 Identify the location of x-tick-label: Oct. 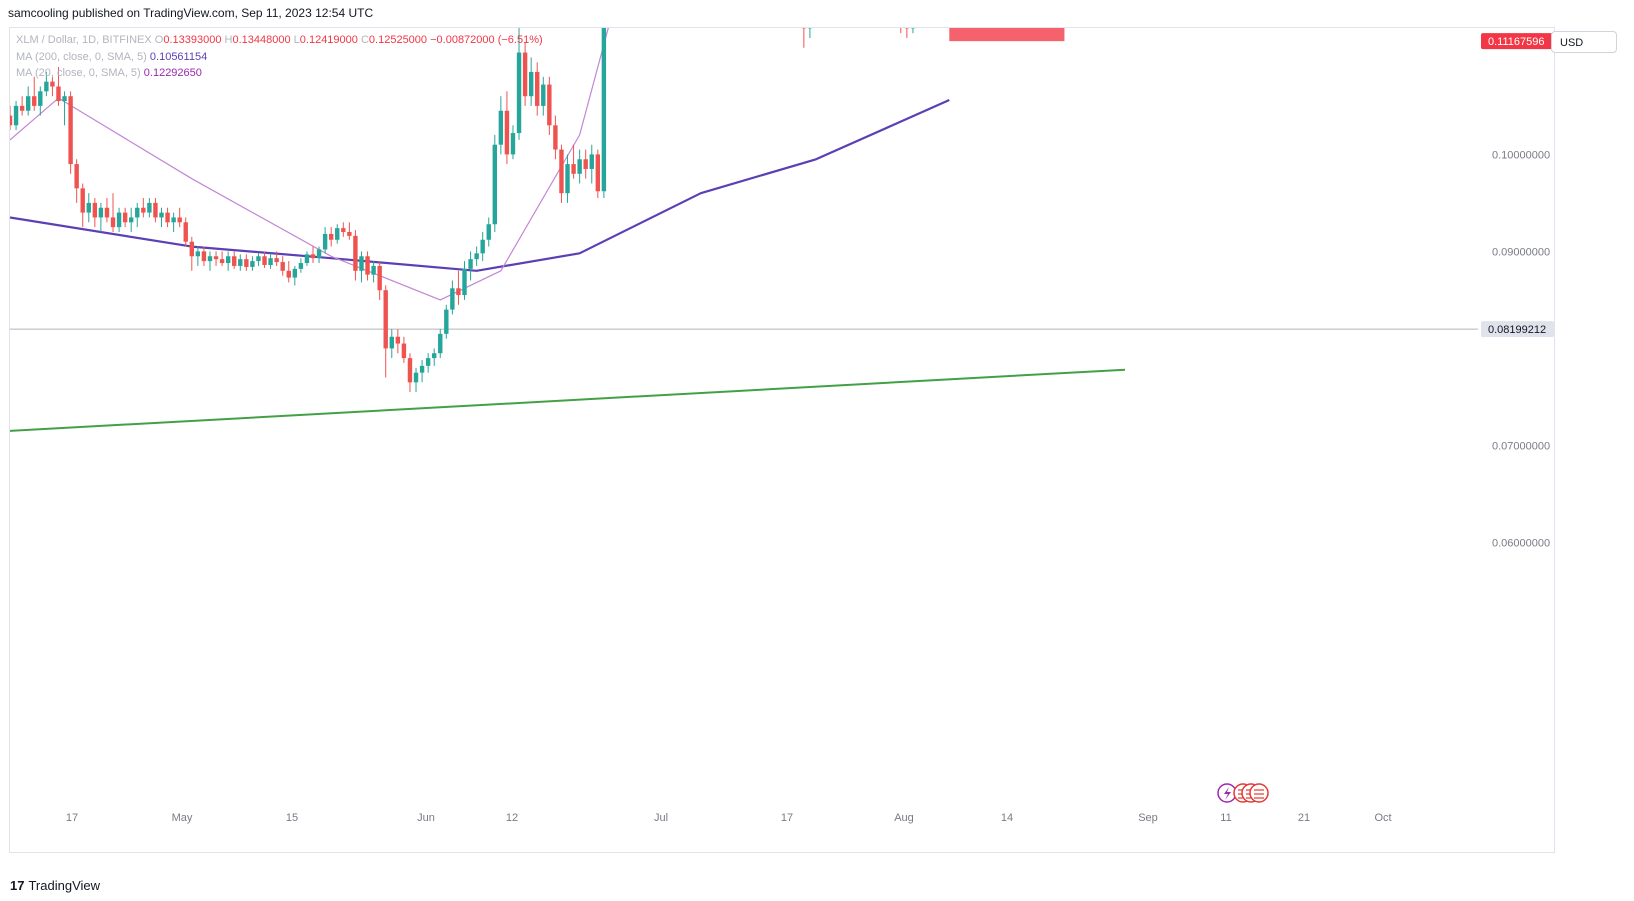
(1382, 818).